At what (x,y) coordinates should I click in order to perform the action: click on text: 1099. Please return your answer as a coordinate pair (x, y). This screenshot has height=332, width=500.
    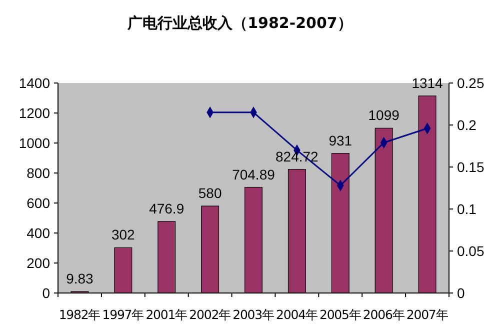
    Looking at the image, I should click on (384, 115).